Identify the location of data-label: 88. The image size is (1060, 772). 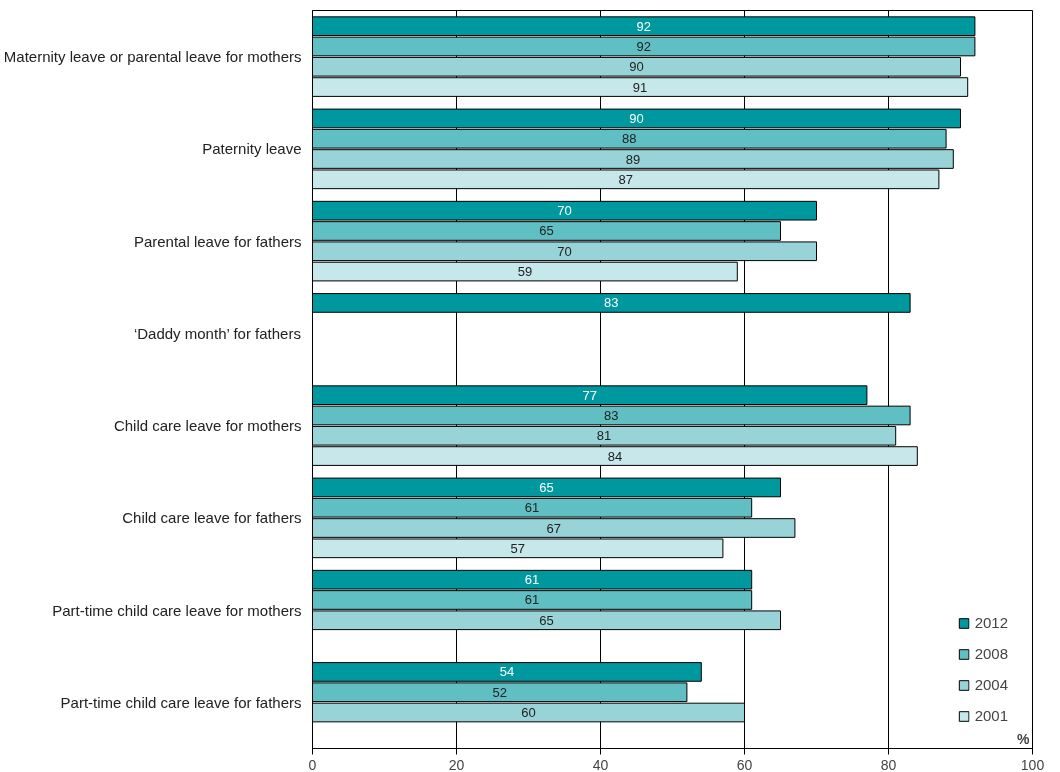
(629, 139).